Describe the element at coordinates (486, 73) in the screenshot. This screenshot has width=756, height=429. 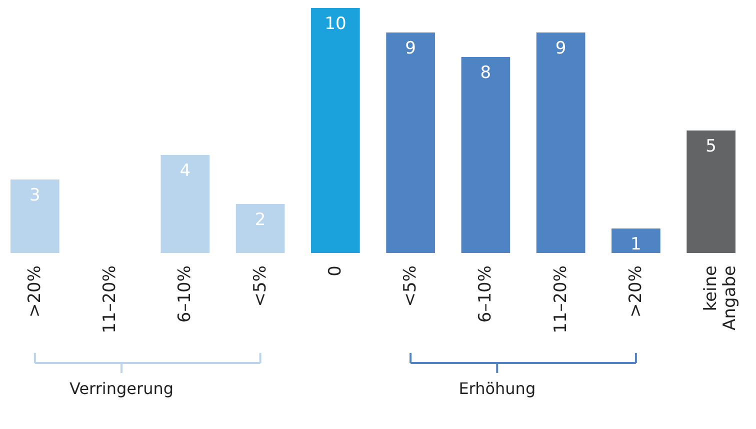
I see `data-label: 8` at that location.